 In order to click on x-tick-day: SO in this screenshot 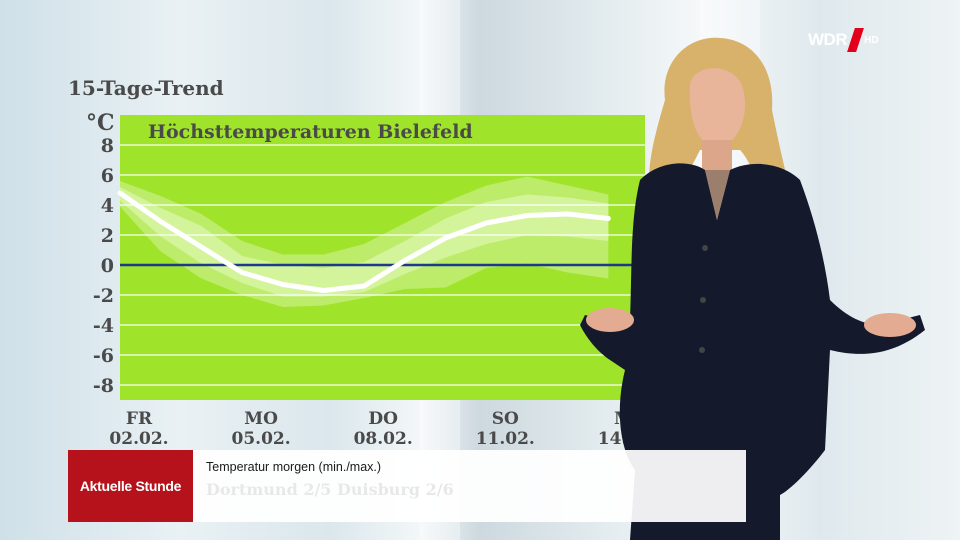, I will do `click(505, 419)`.